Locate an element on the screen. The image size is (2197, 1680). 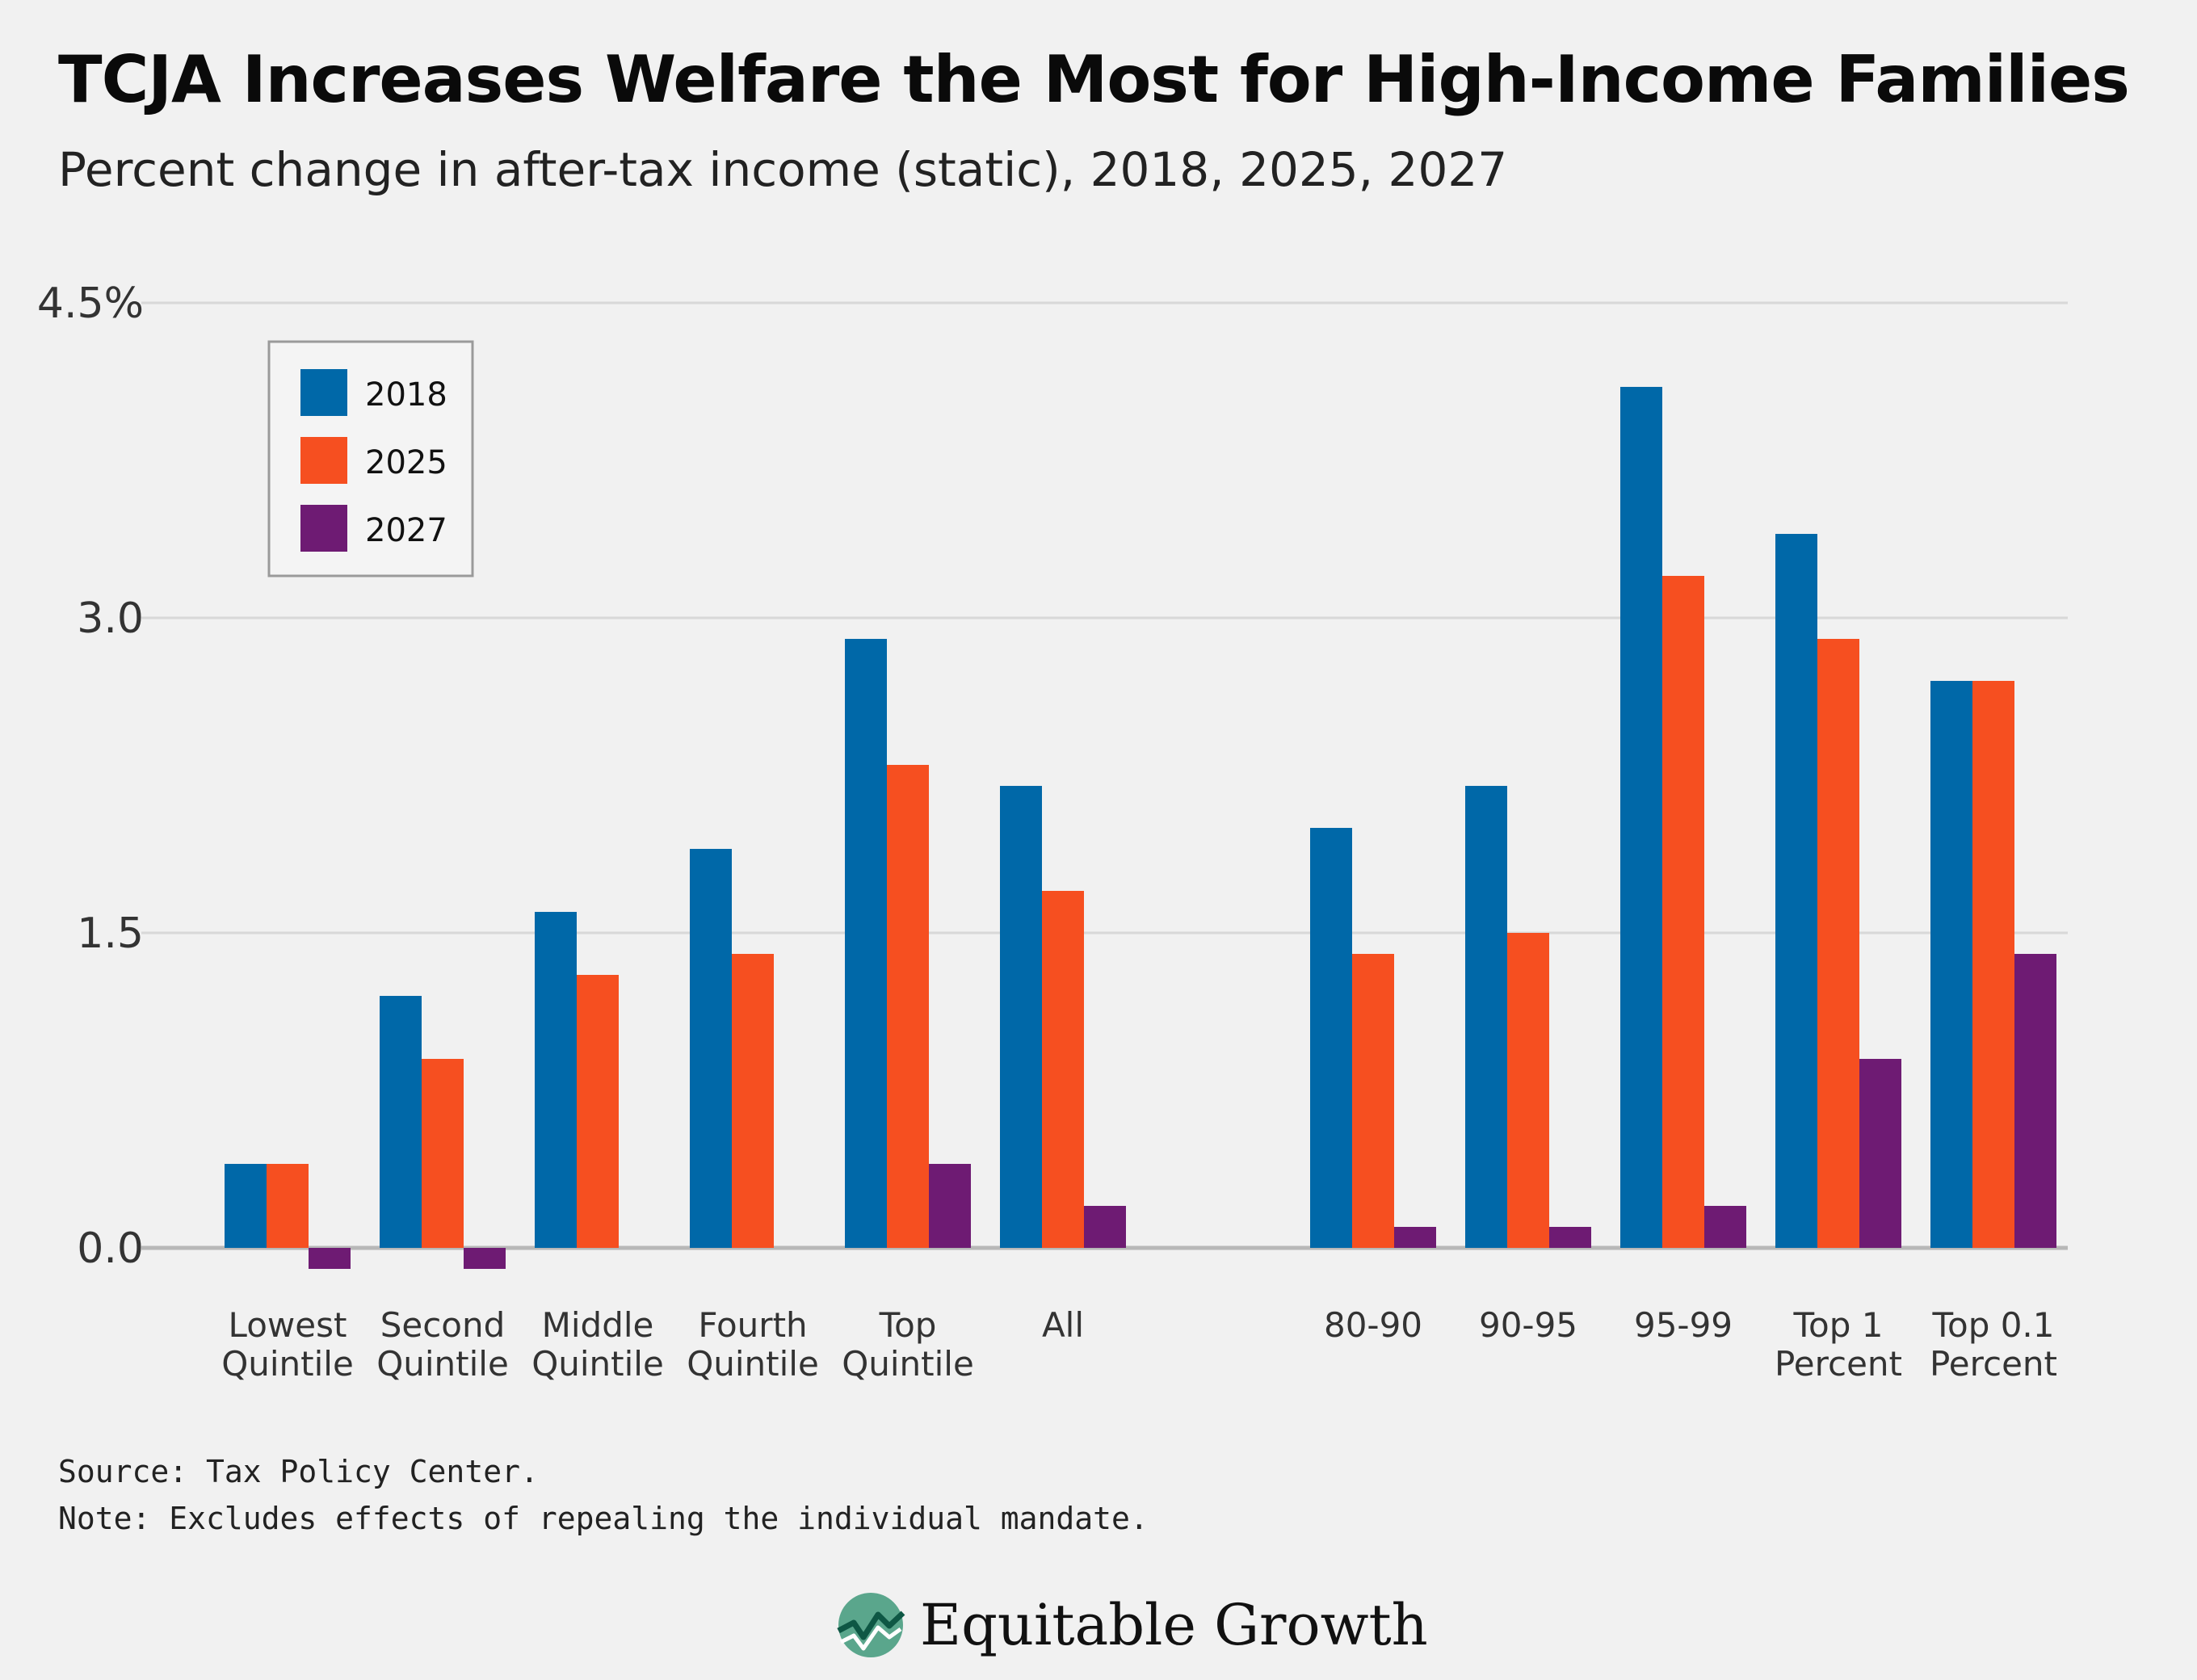
legend-swatch-2018 is located at coordinates (323, 392).